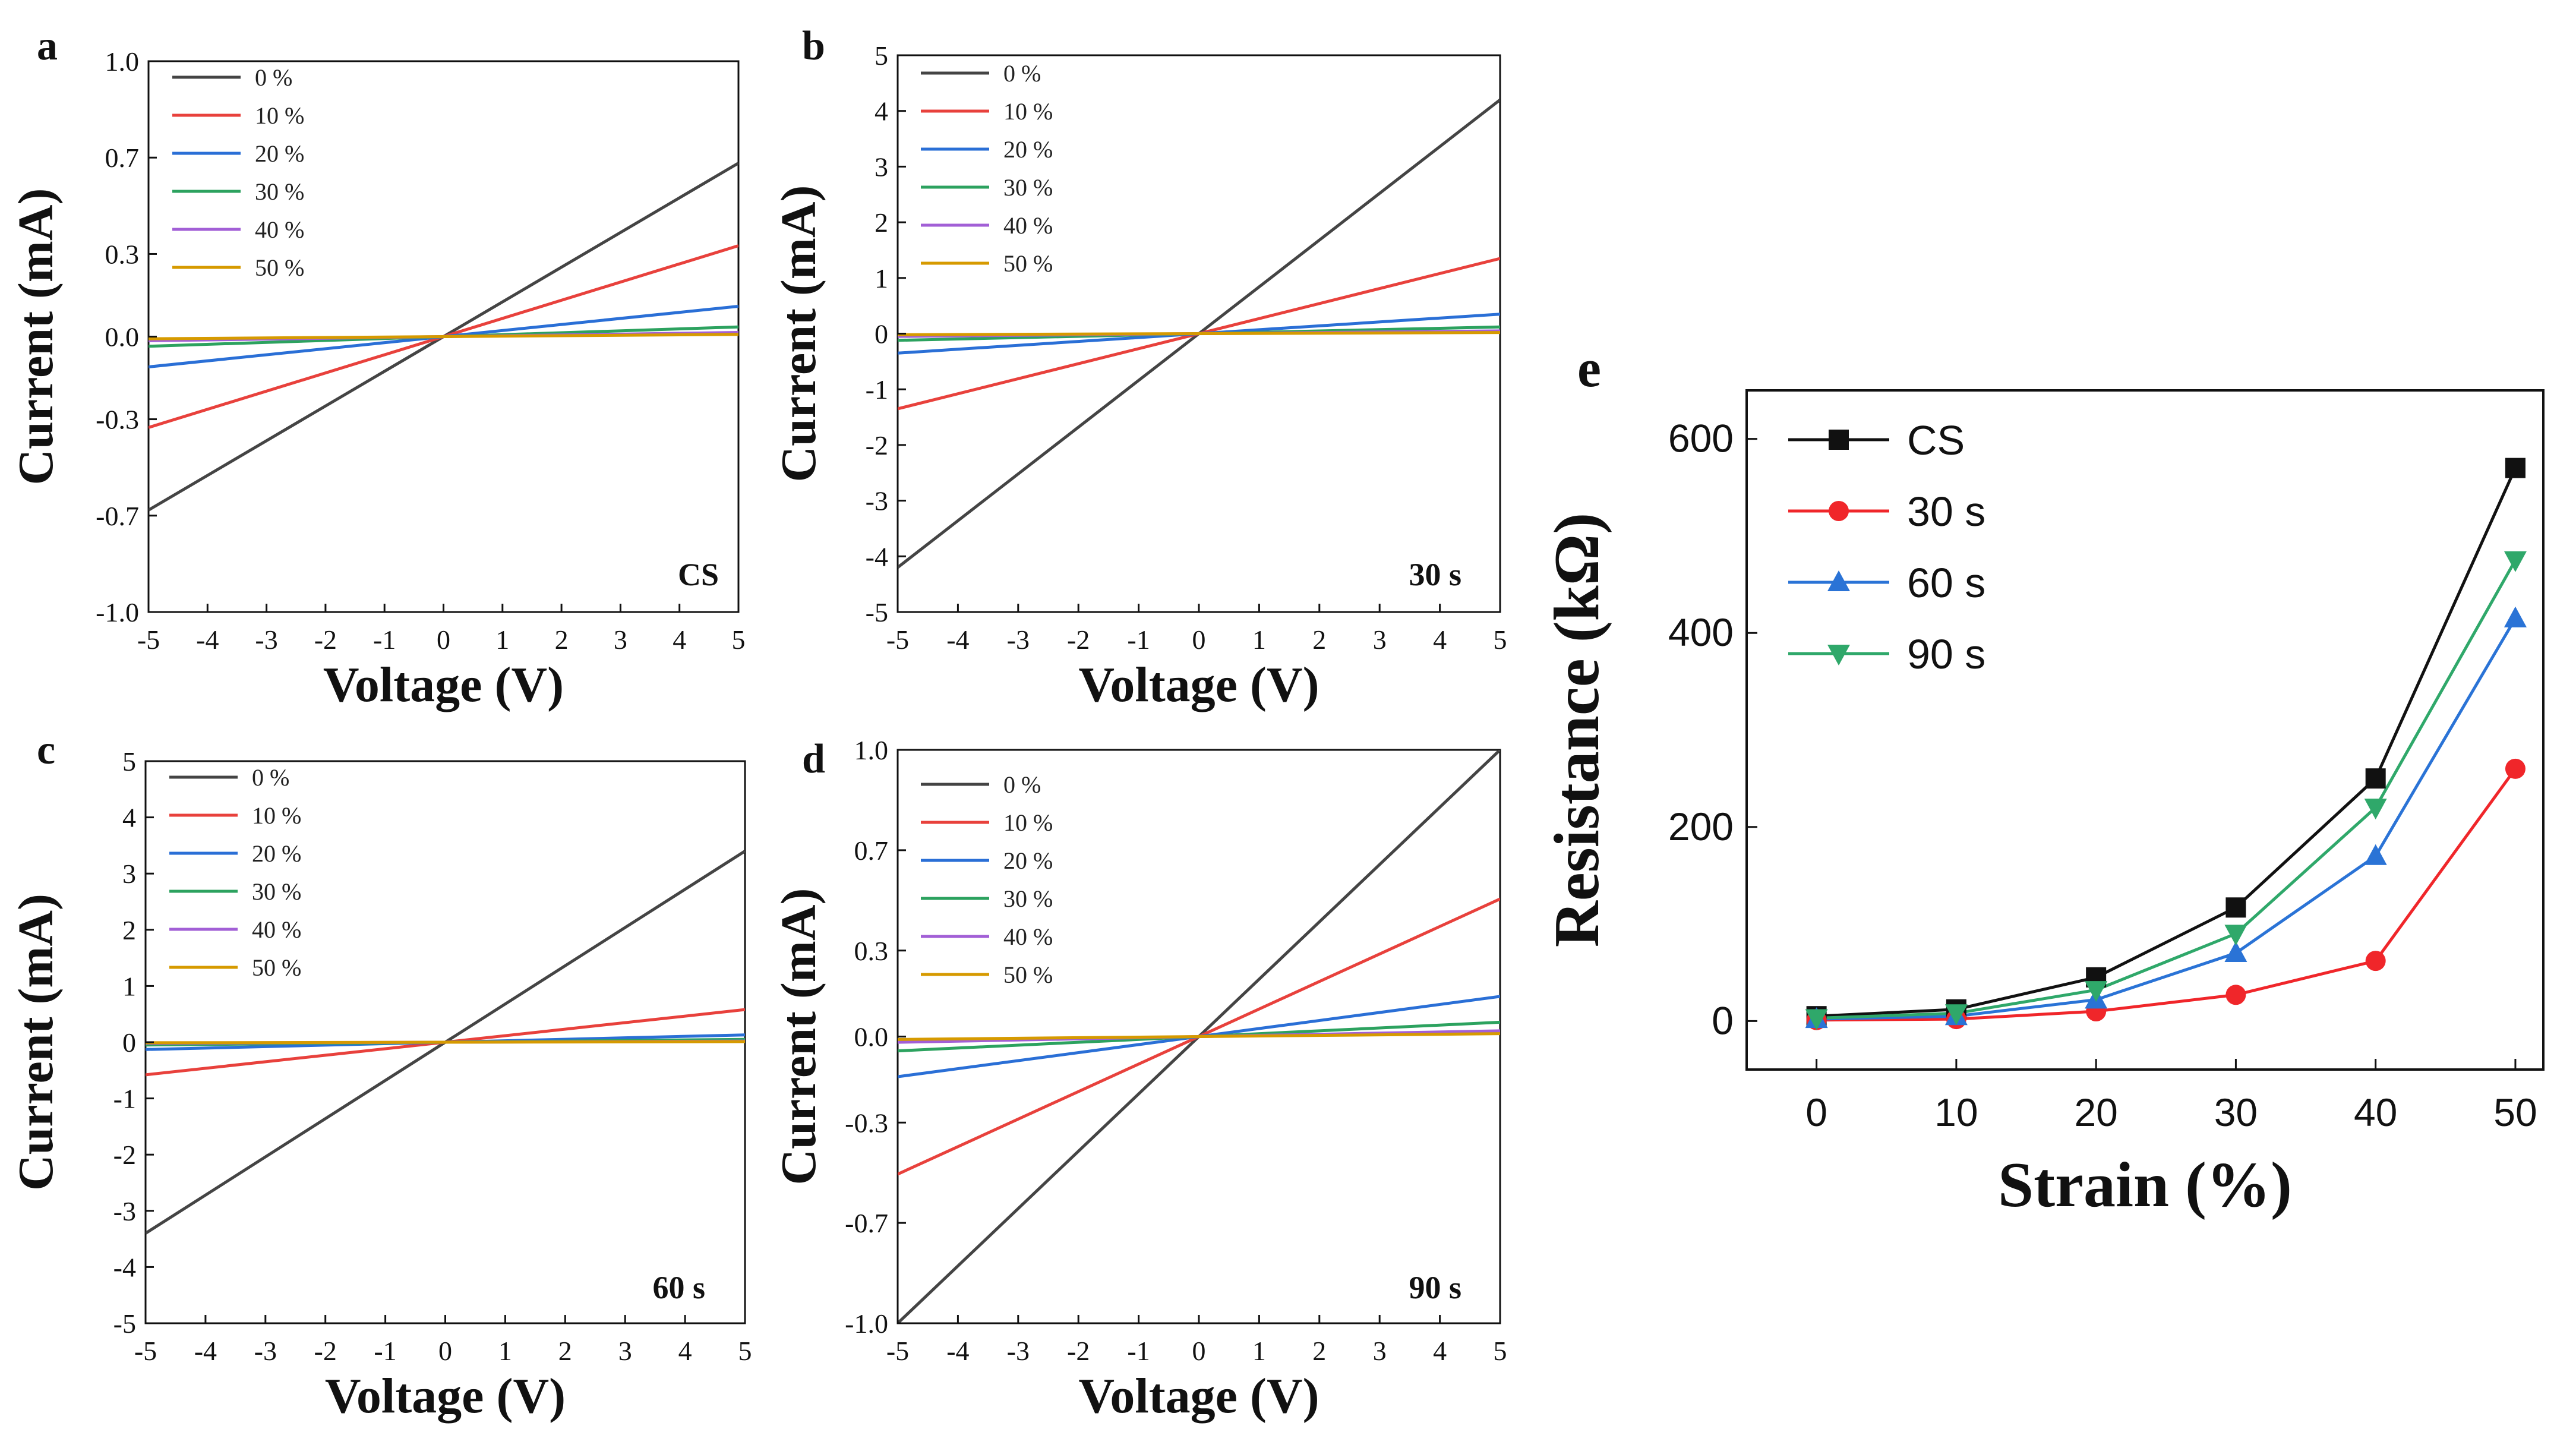  Describe the element at coordinates (117, 420) in the screenshot. I see `y-tick-label: -0.3` at that location.